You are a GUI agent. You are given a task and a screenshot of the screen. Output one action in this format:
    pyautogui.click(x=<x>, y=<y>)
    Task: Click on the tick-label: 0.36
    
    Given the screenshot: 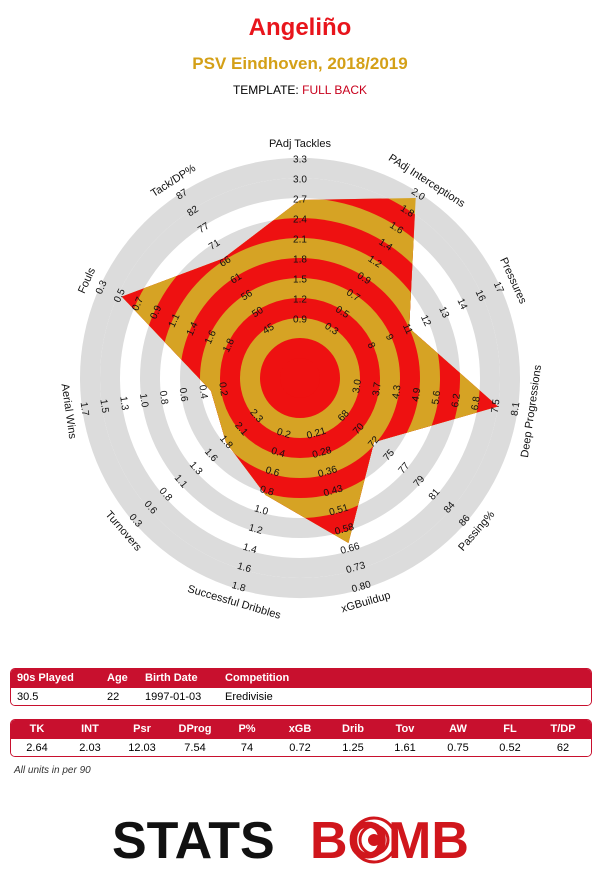 What is the action you would take?
    pyautogui.click(x=328, y=472)
    